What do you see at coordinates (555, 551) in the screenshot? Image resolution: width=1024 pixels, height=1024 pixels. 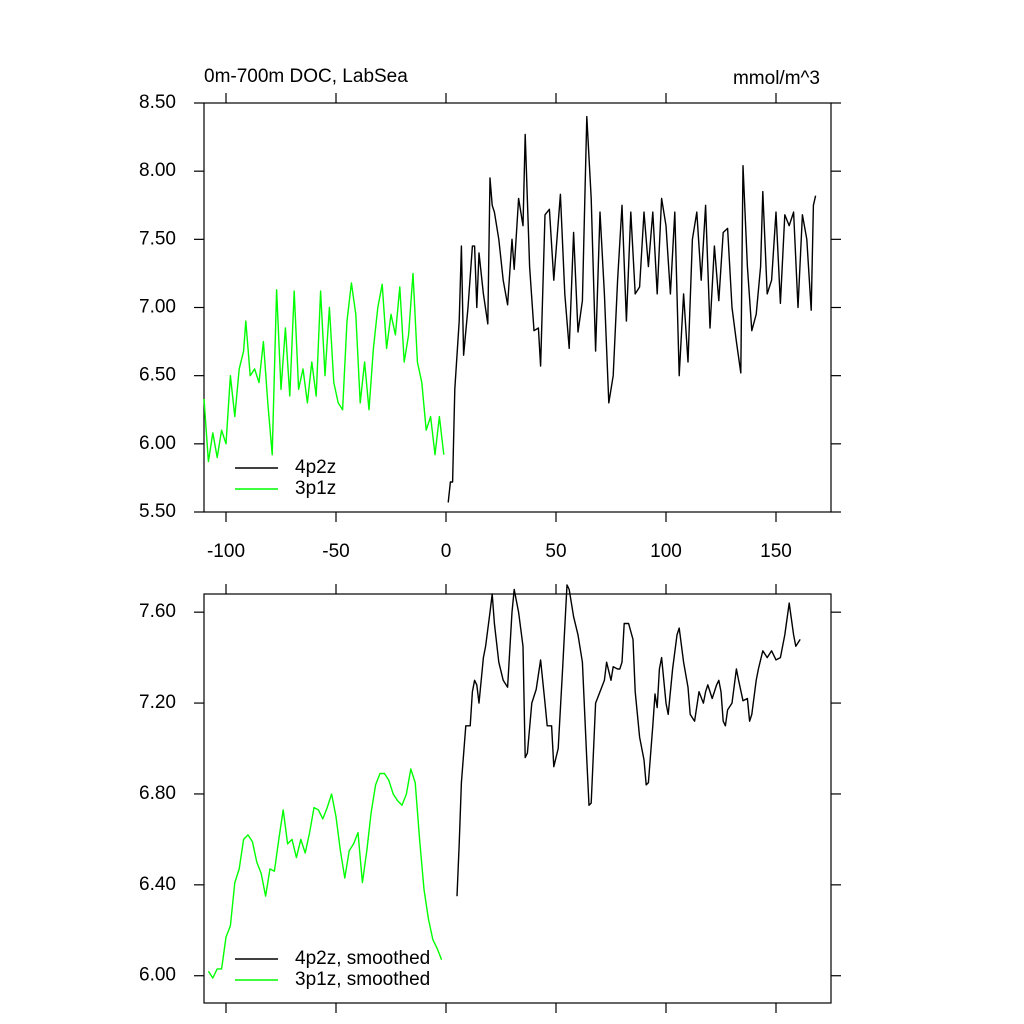 I see `x-tick-label: 50` at bounding box center [555, 551].